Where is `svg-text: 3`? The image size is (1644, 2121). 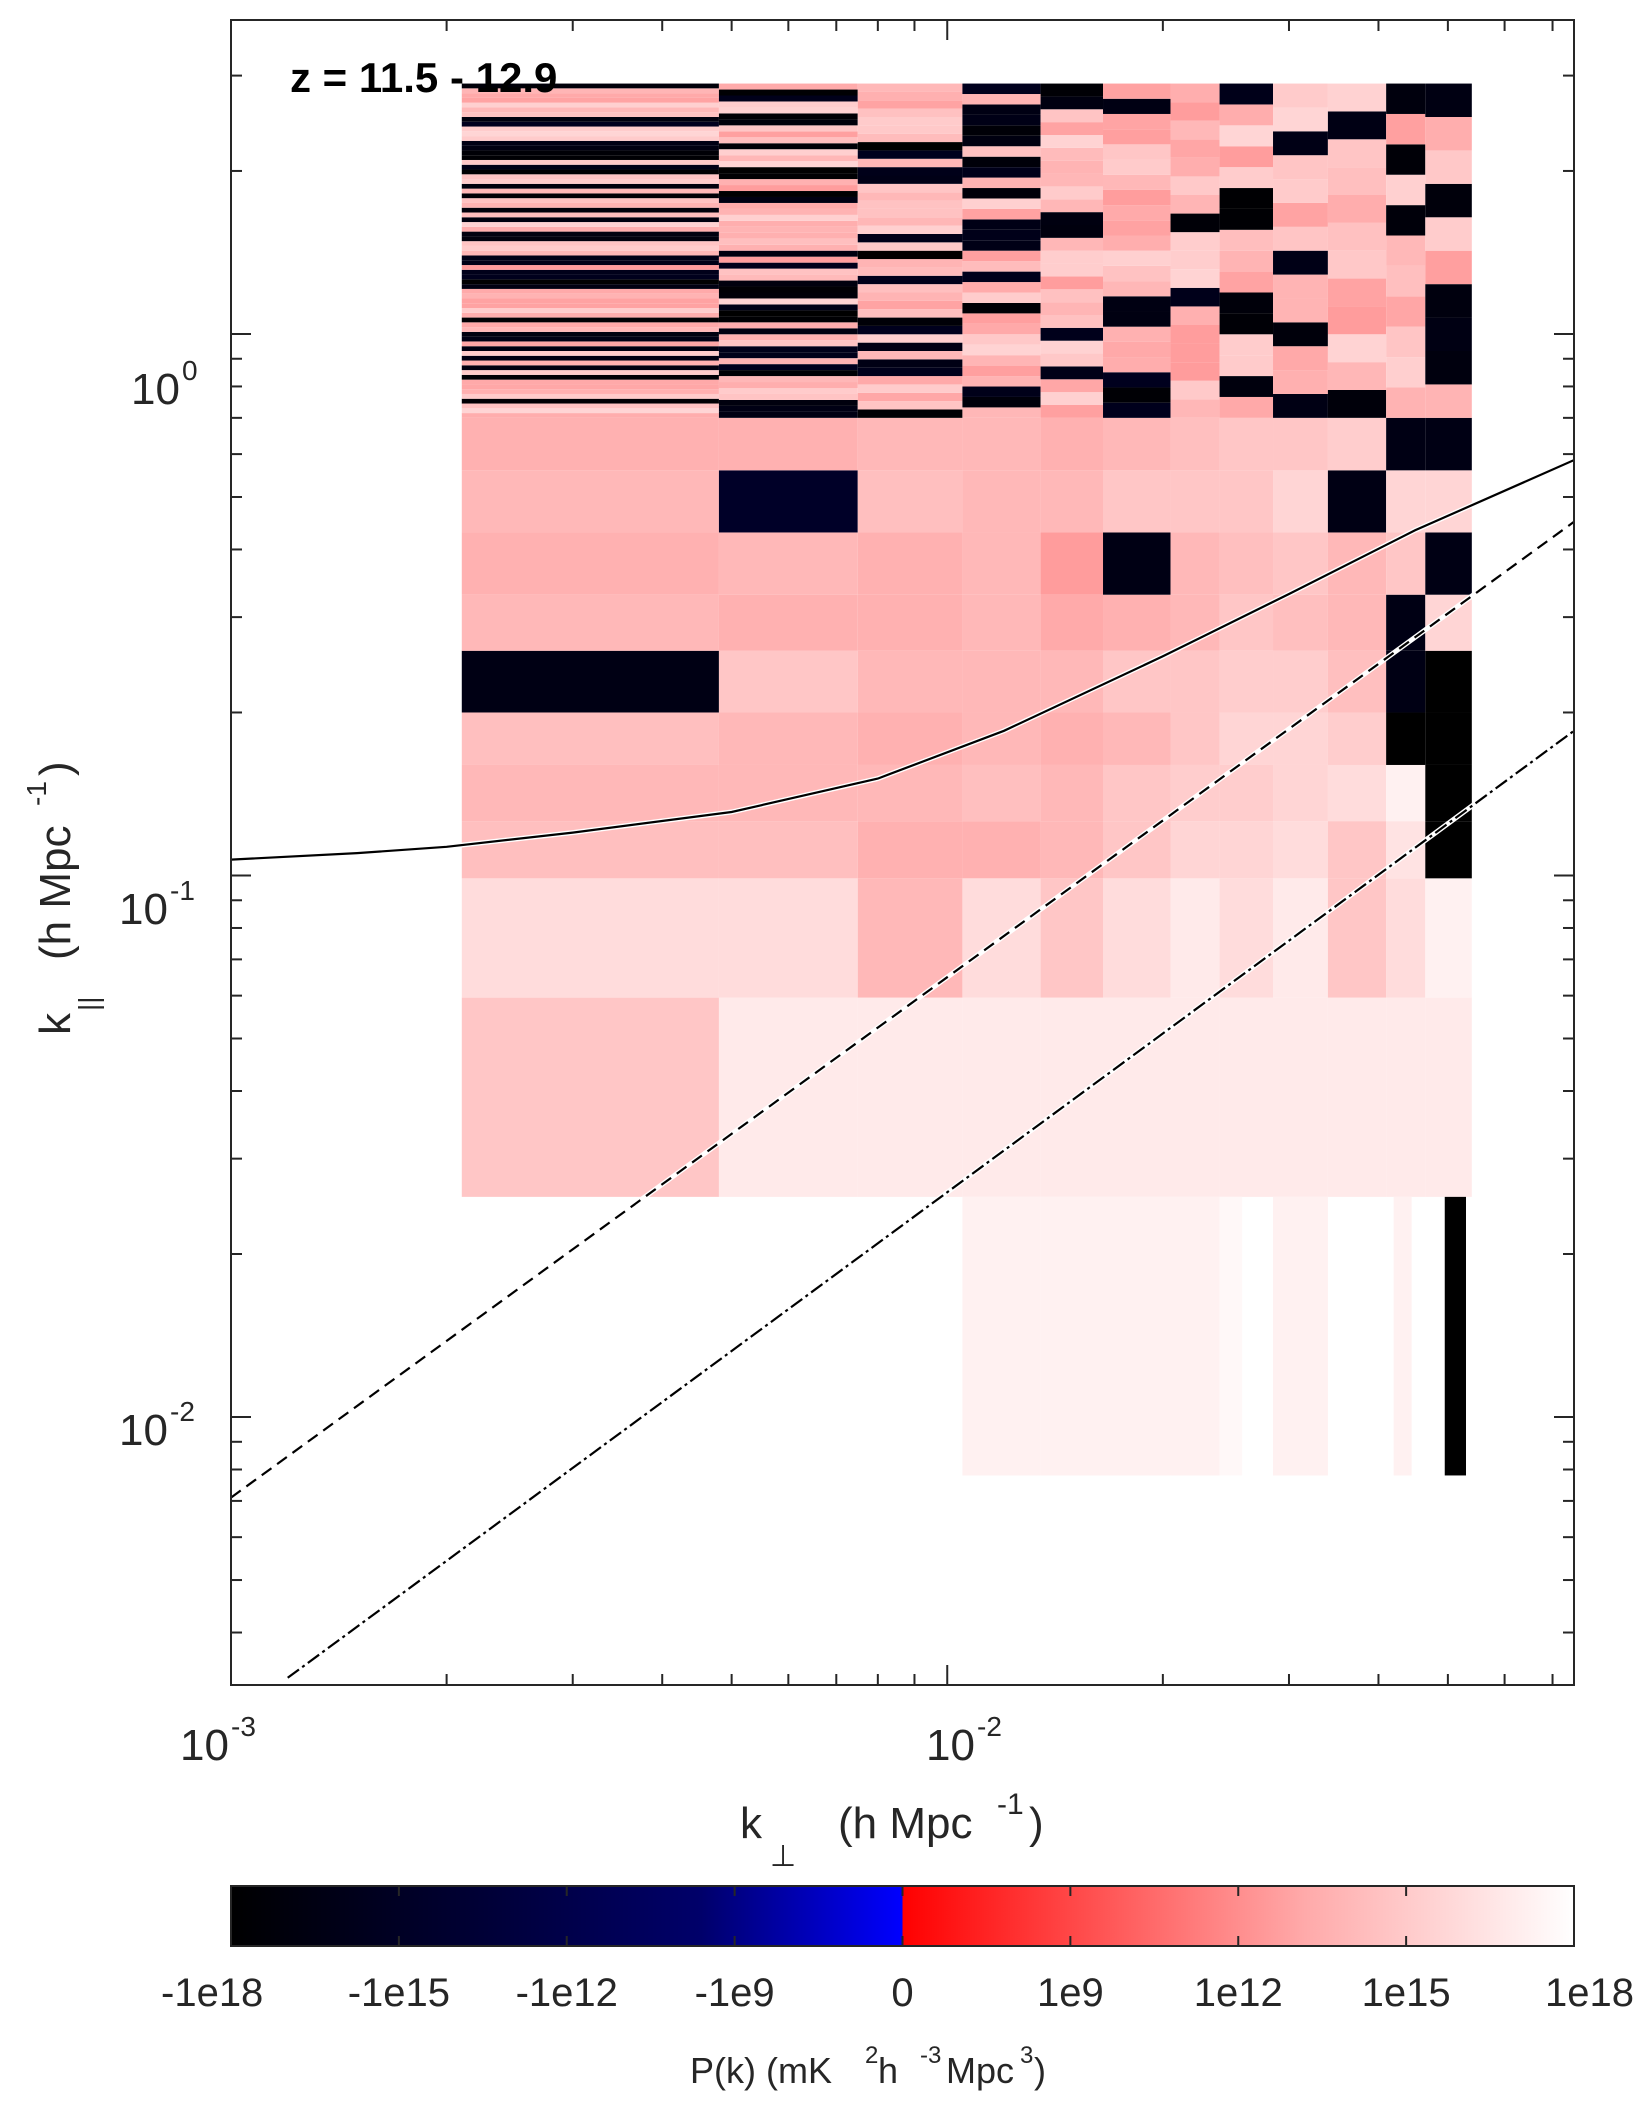
svg-text: 3 is located at coordinates (1026, 2055).